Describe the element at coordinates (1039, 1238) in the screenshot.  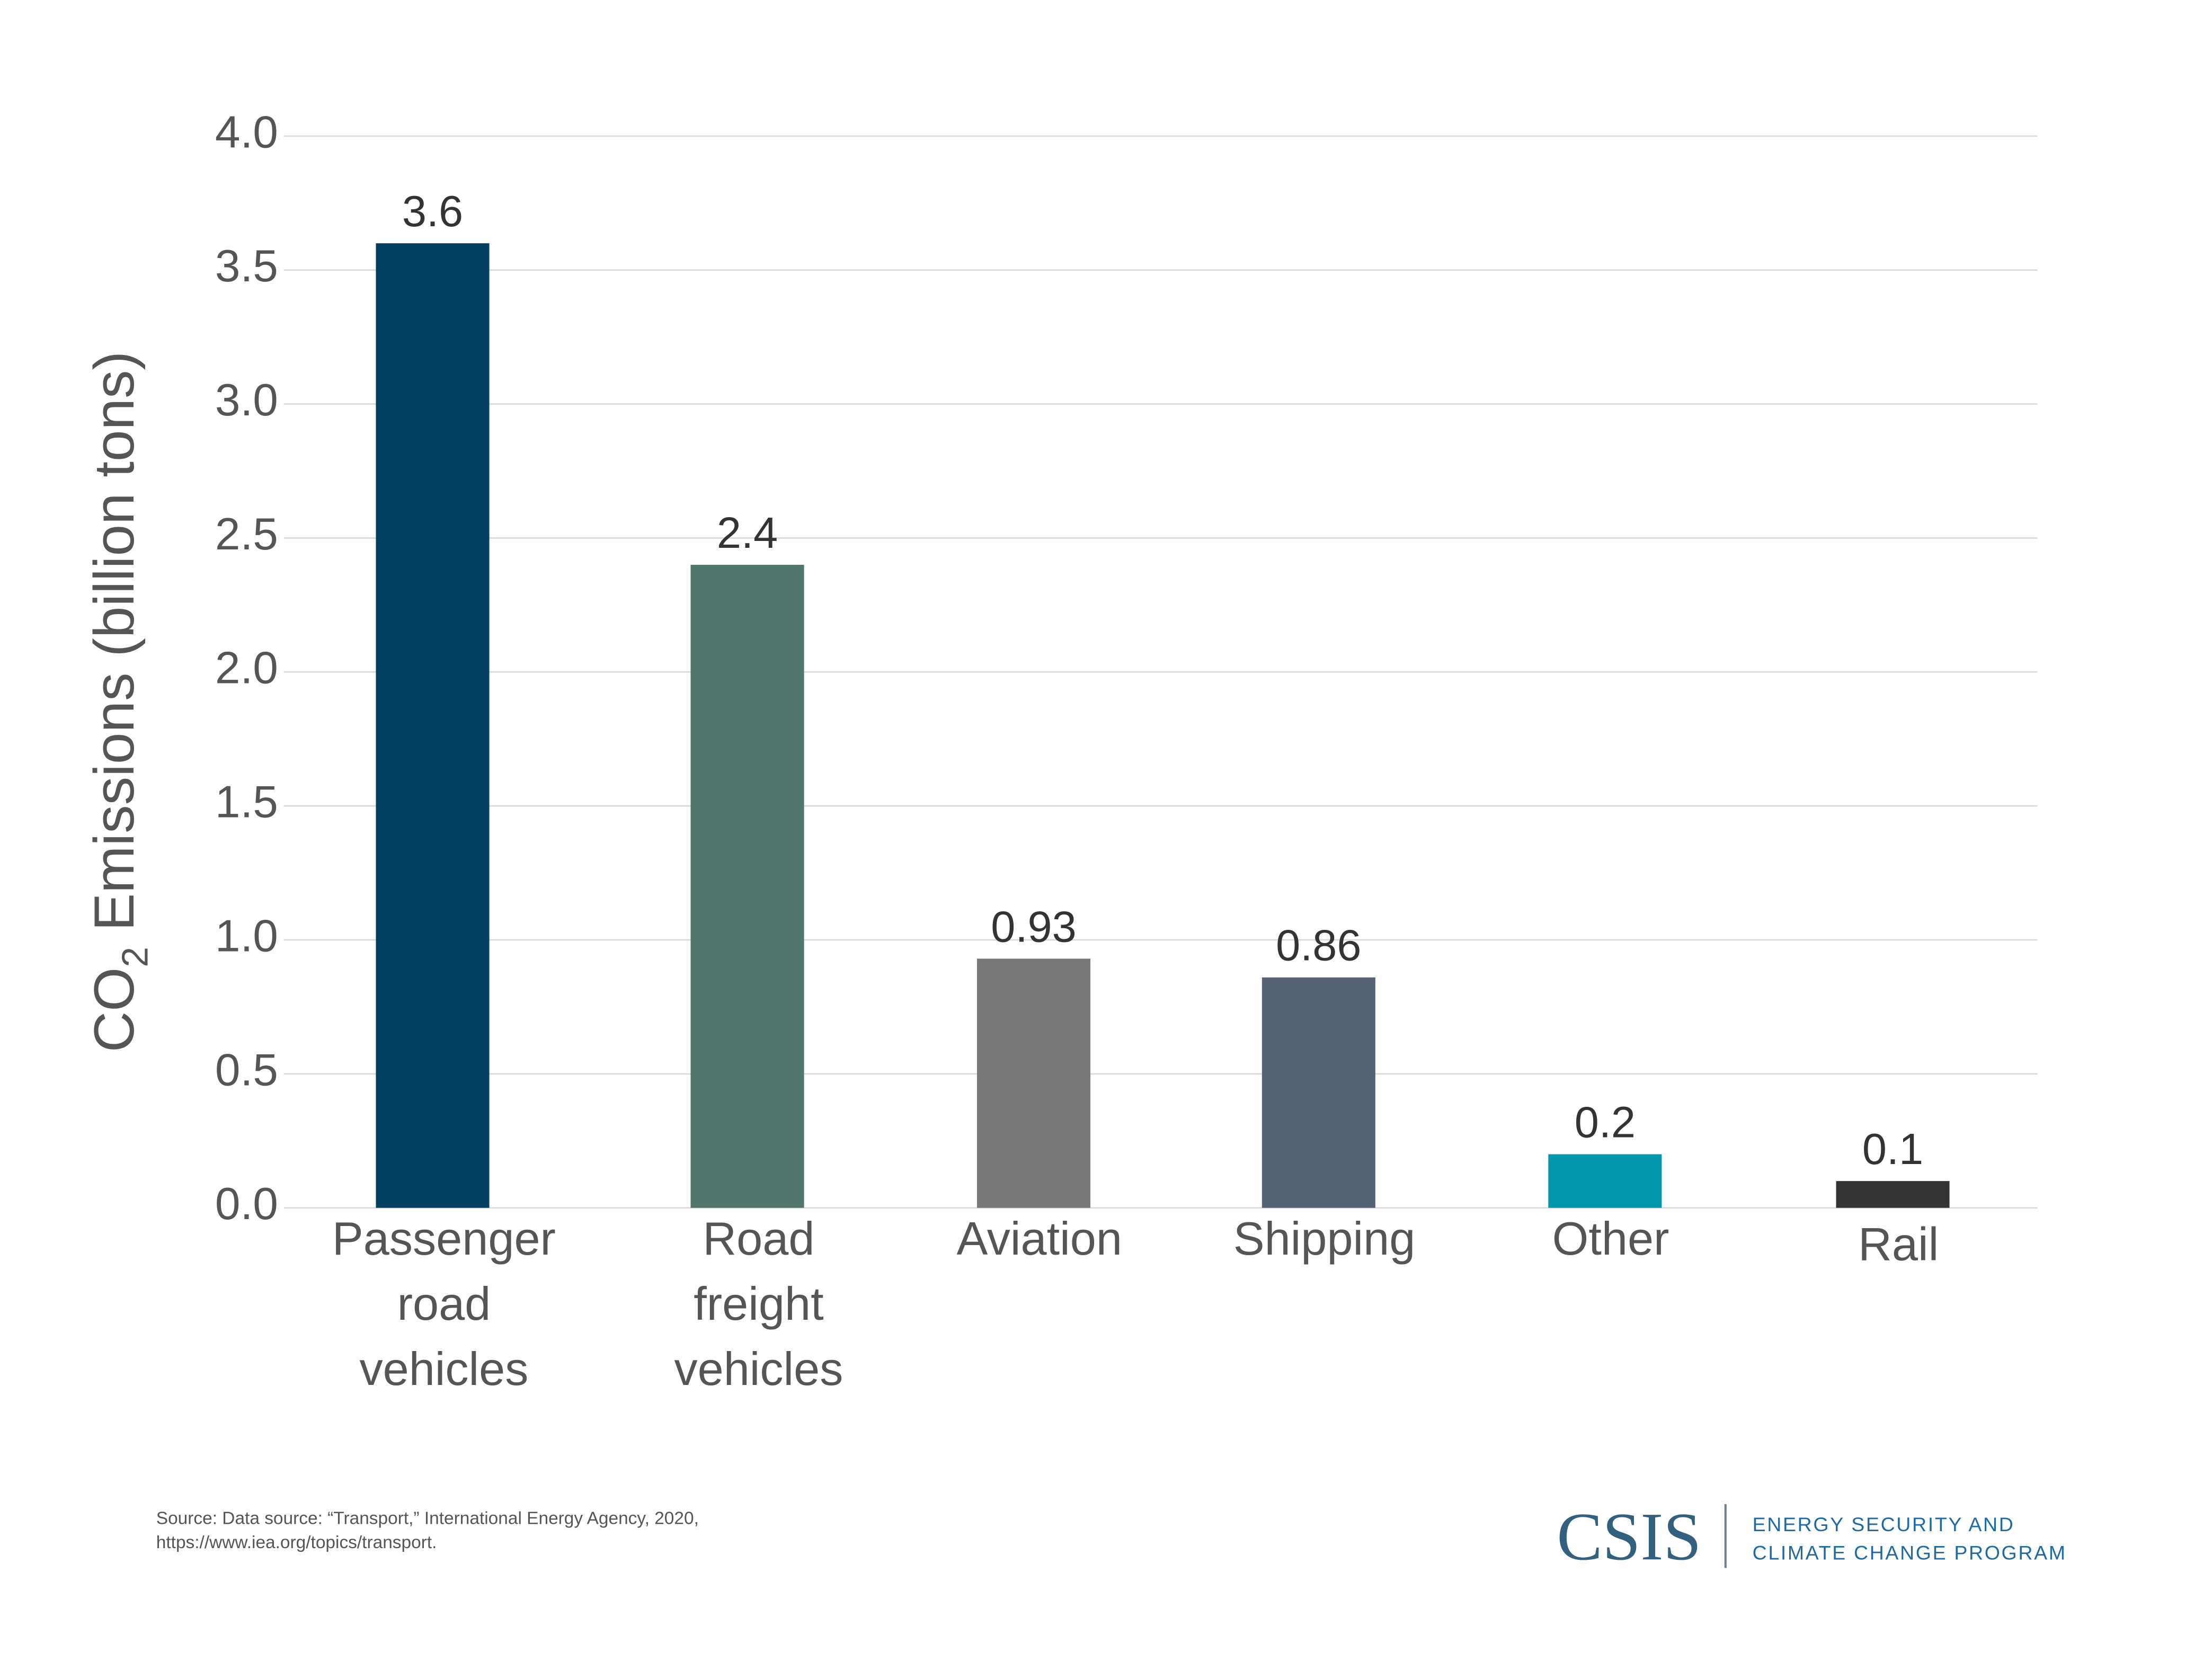
I see `category-label: Aviation` at that location.